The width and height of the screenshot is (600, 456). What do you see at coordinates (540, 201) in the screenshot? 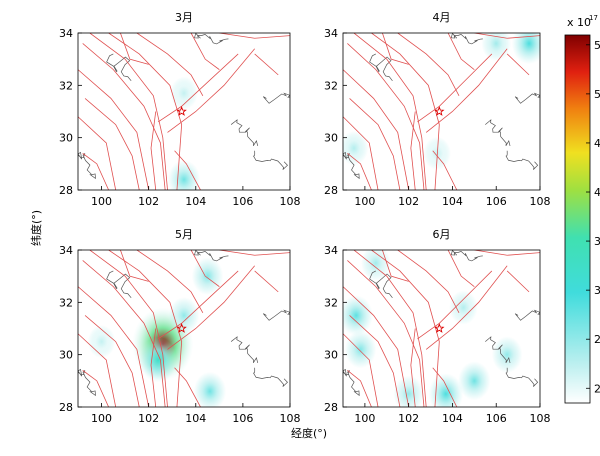
I see `x-tick-label: 108` at bounding box center [540, 201].